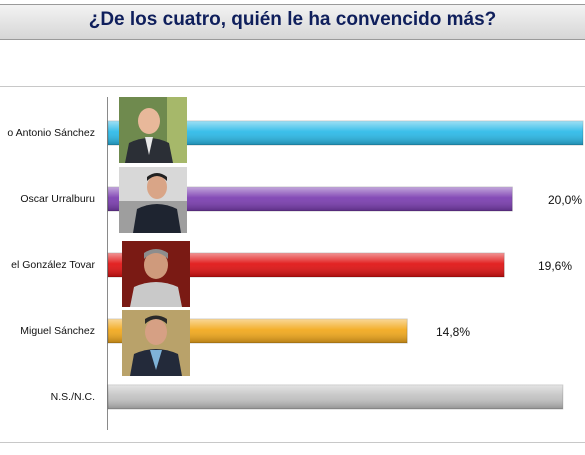 The image size is (585, 455). I want to click on category-label: el González Tovar, so click(53, 265).